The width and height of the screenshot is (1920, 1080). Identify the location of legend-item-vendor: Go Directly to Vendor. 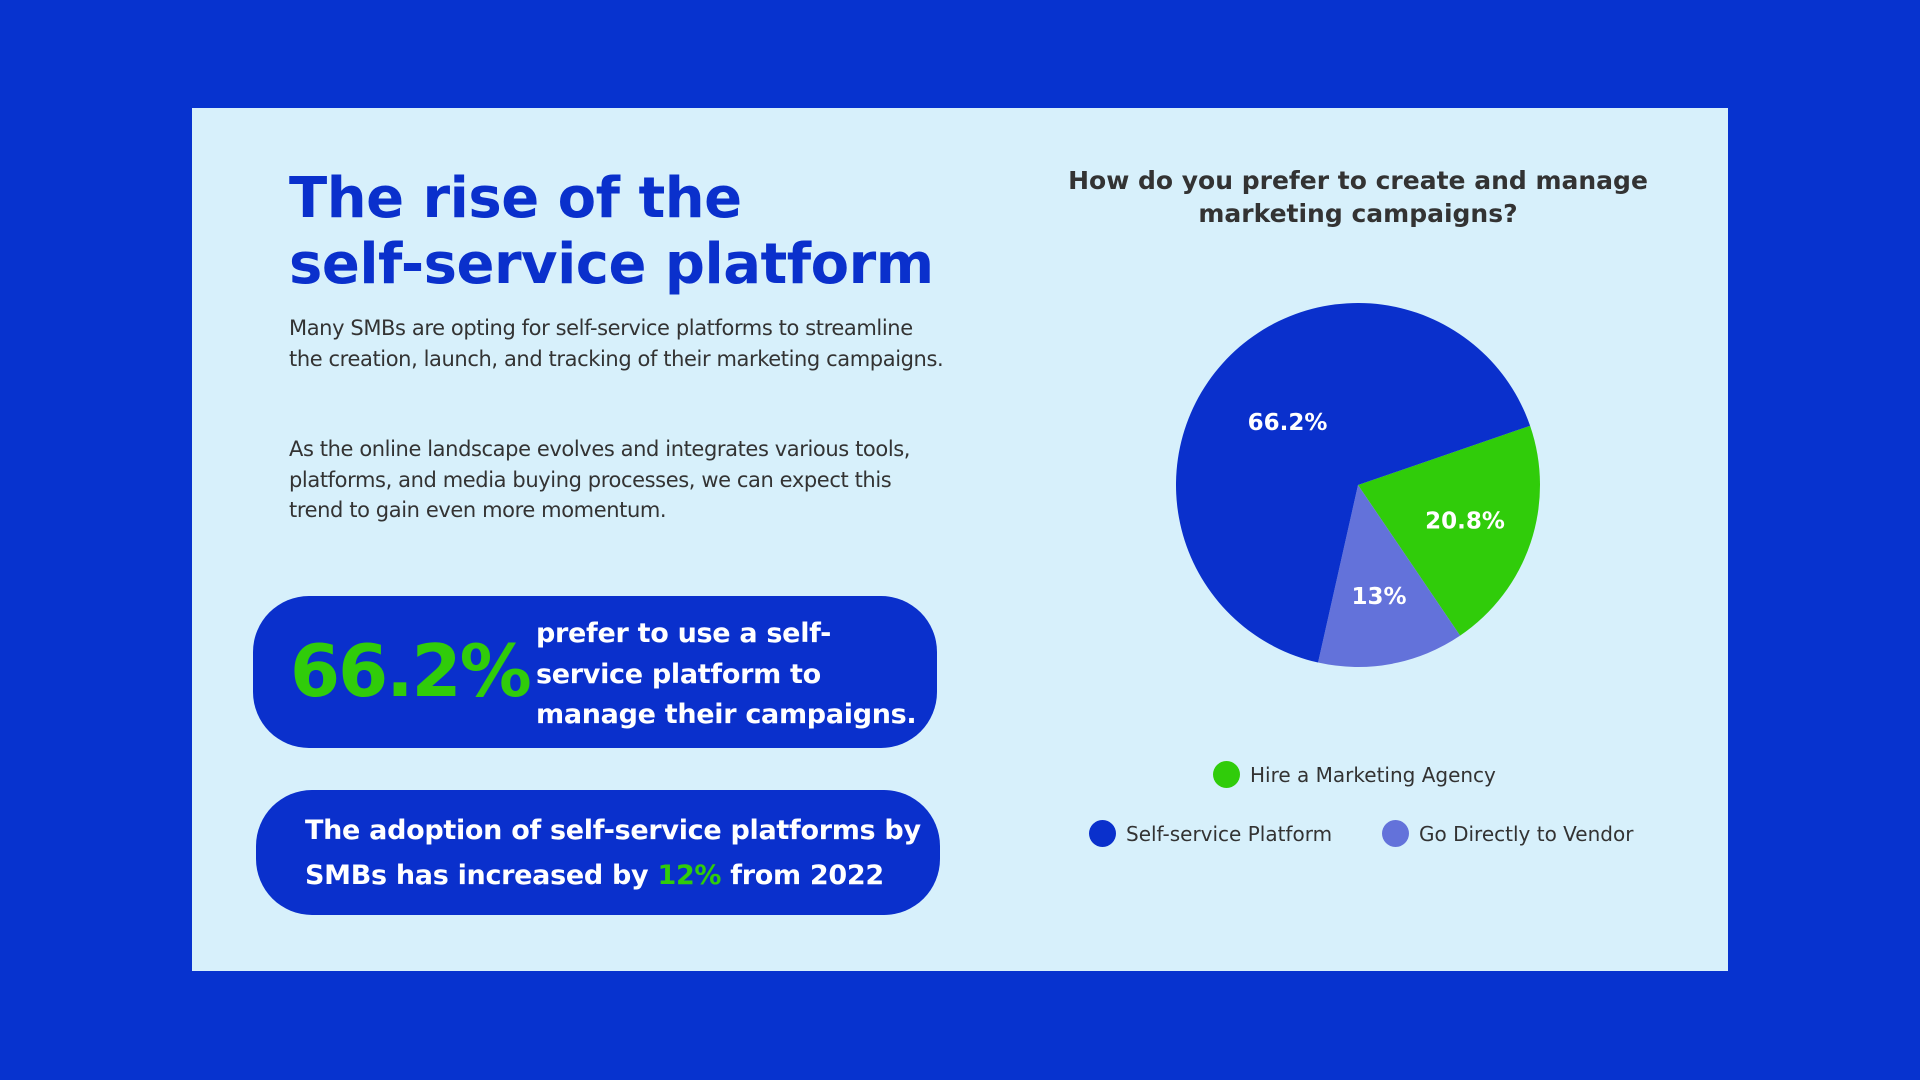
(1507, 833).